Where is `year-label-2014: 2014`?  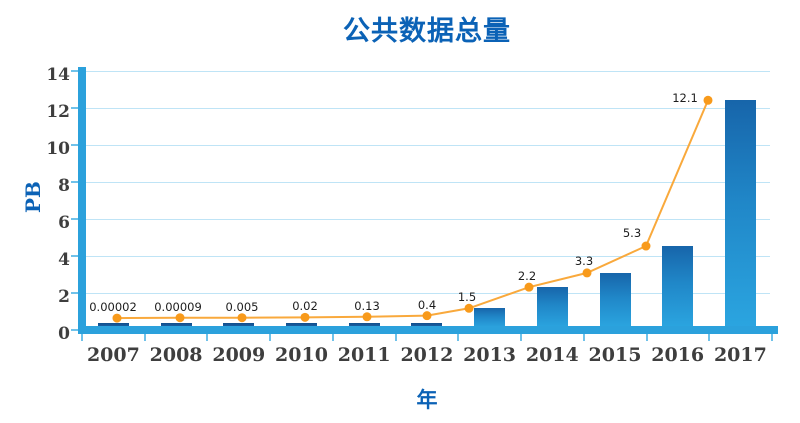 year-label-2014: 2014 is located at coordinates (552, 355).